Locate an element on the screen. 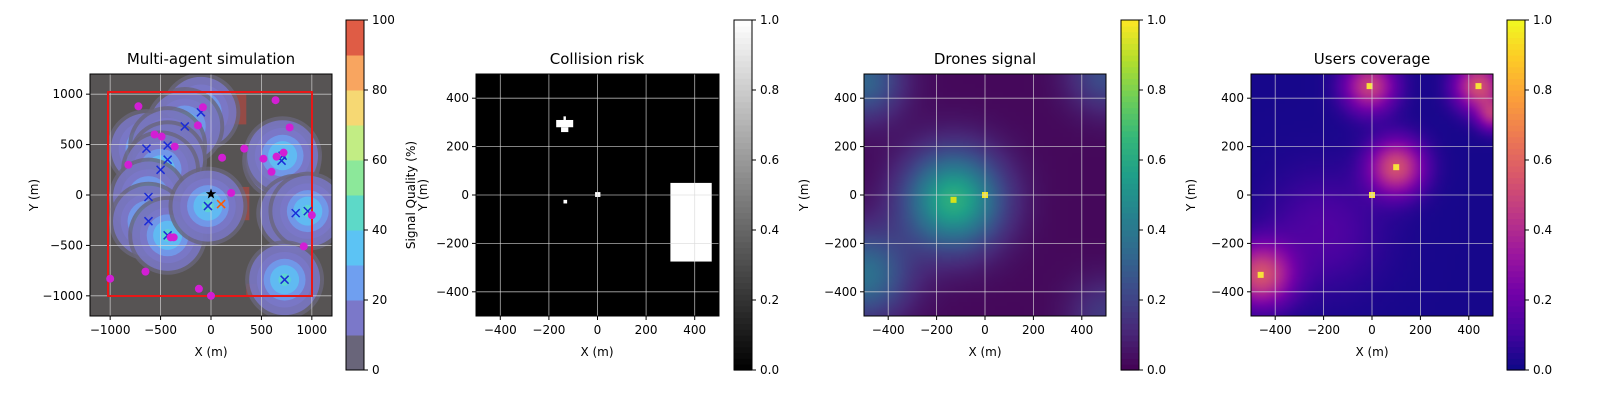 This screenshot has width=1600, height=400. colorbar-tick-label: 0.0 is located at coordinates (1156, 370).